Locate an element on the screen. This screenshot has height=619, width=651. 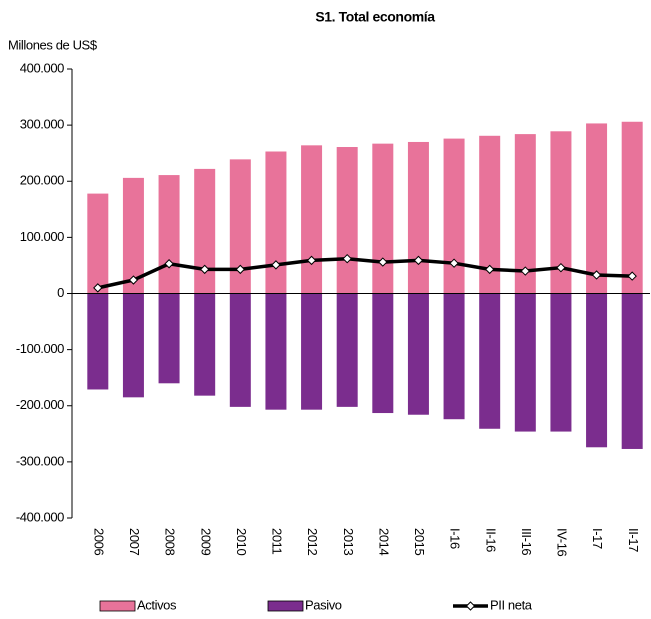
legend-marker is located at coordinates (470, 606).